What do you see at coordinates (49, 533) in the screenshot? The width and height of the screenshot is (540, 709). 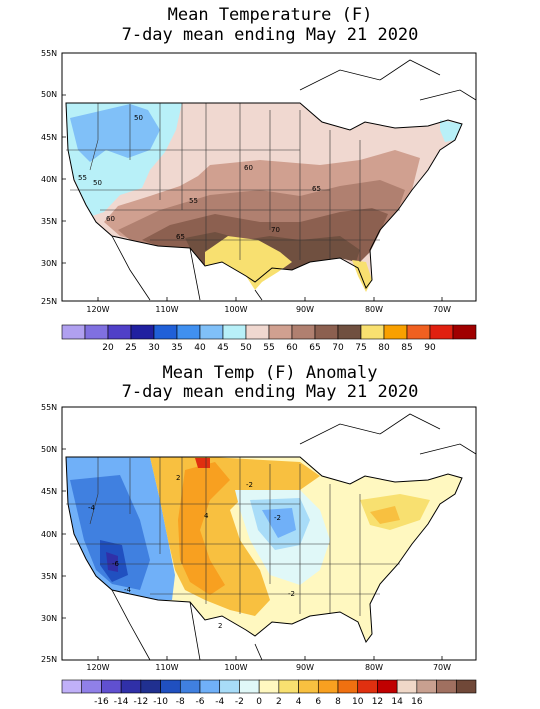 I see `bottom-lat-ticks: 55N 50N 45N 40N 35N 30N 25N` at bounding box center [49, 533].